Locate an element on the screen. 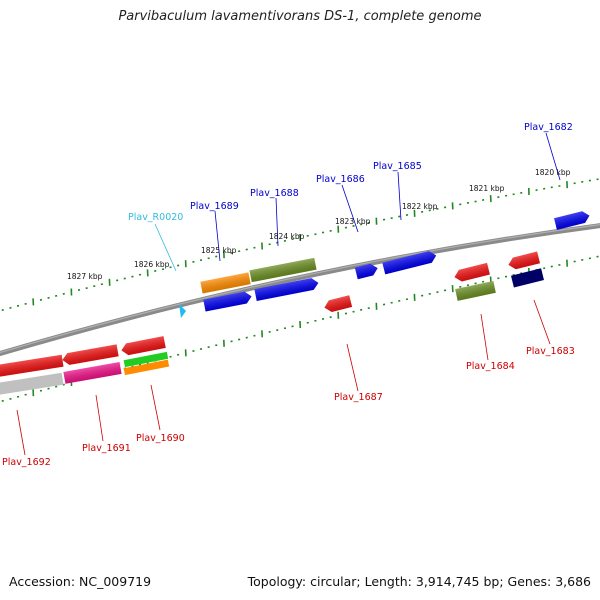  gene-Plav_1692-gray is located at coordinates (32, 384).